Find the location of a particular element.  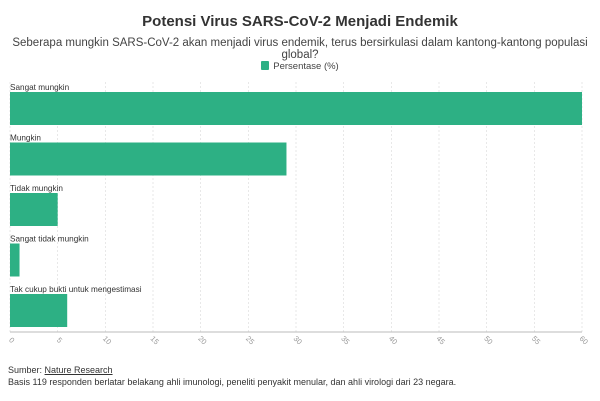

category-label-2: Tidak mungkin is located at coordinates (36, 188).